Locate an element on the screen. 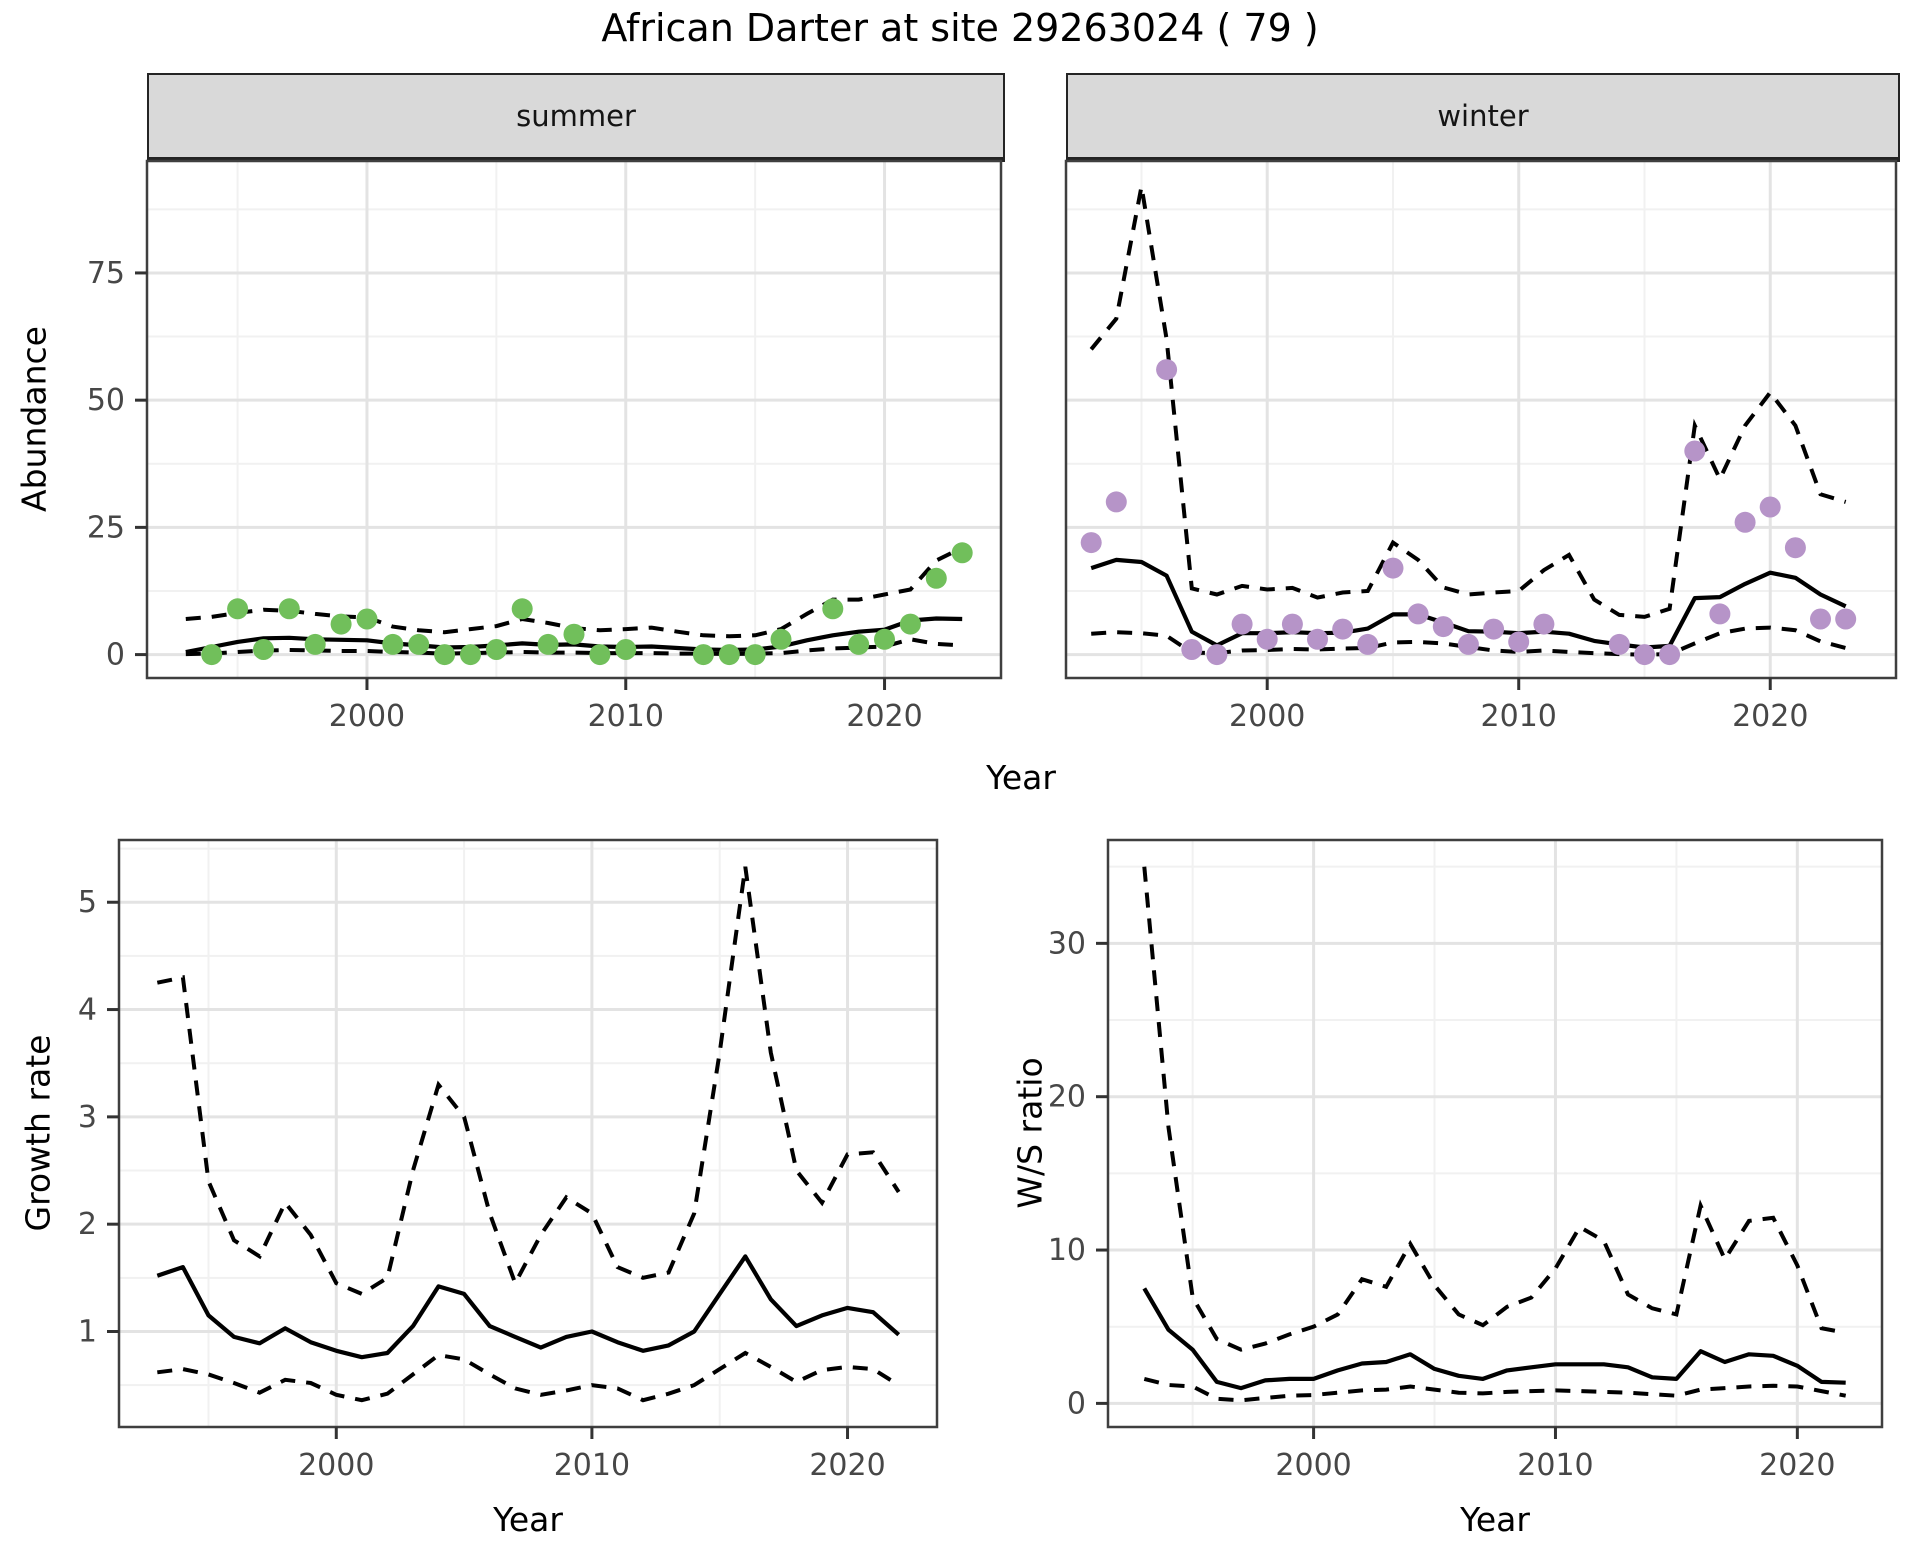 The height and width of the screenshot is (1560, 1920). ws-x-tick-label: 2010 is located at coordinates (1555, 1465).